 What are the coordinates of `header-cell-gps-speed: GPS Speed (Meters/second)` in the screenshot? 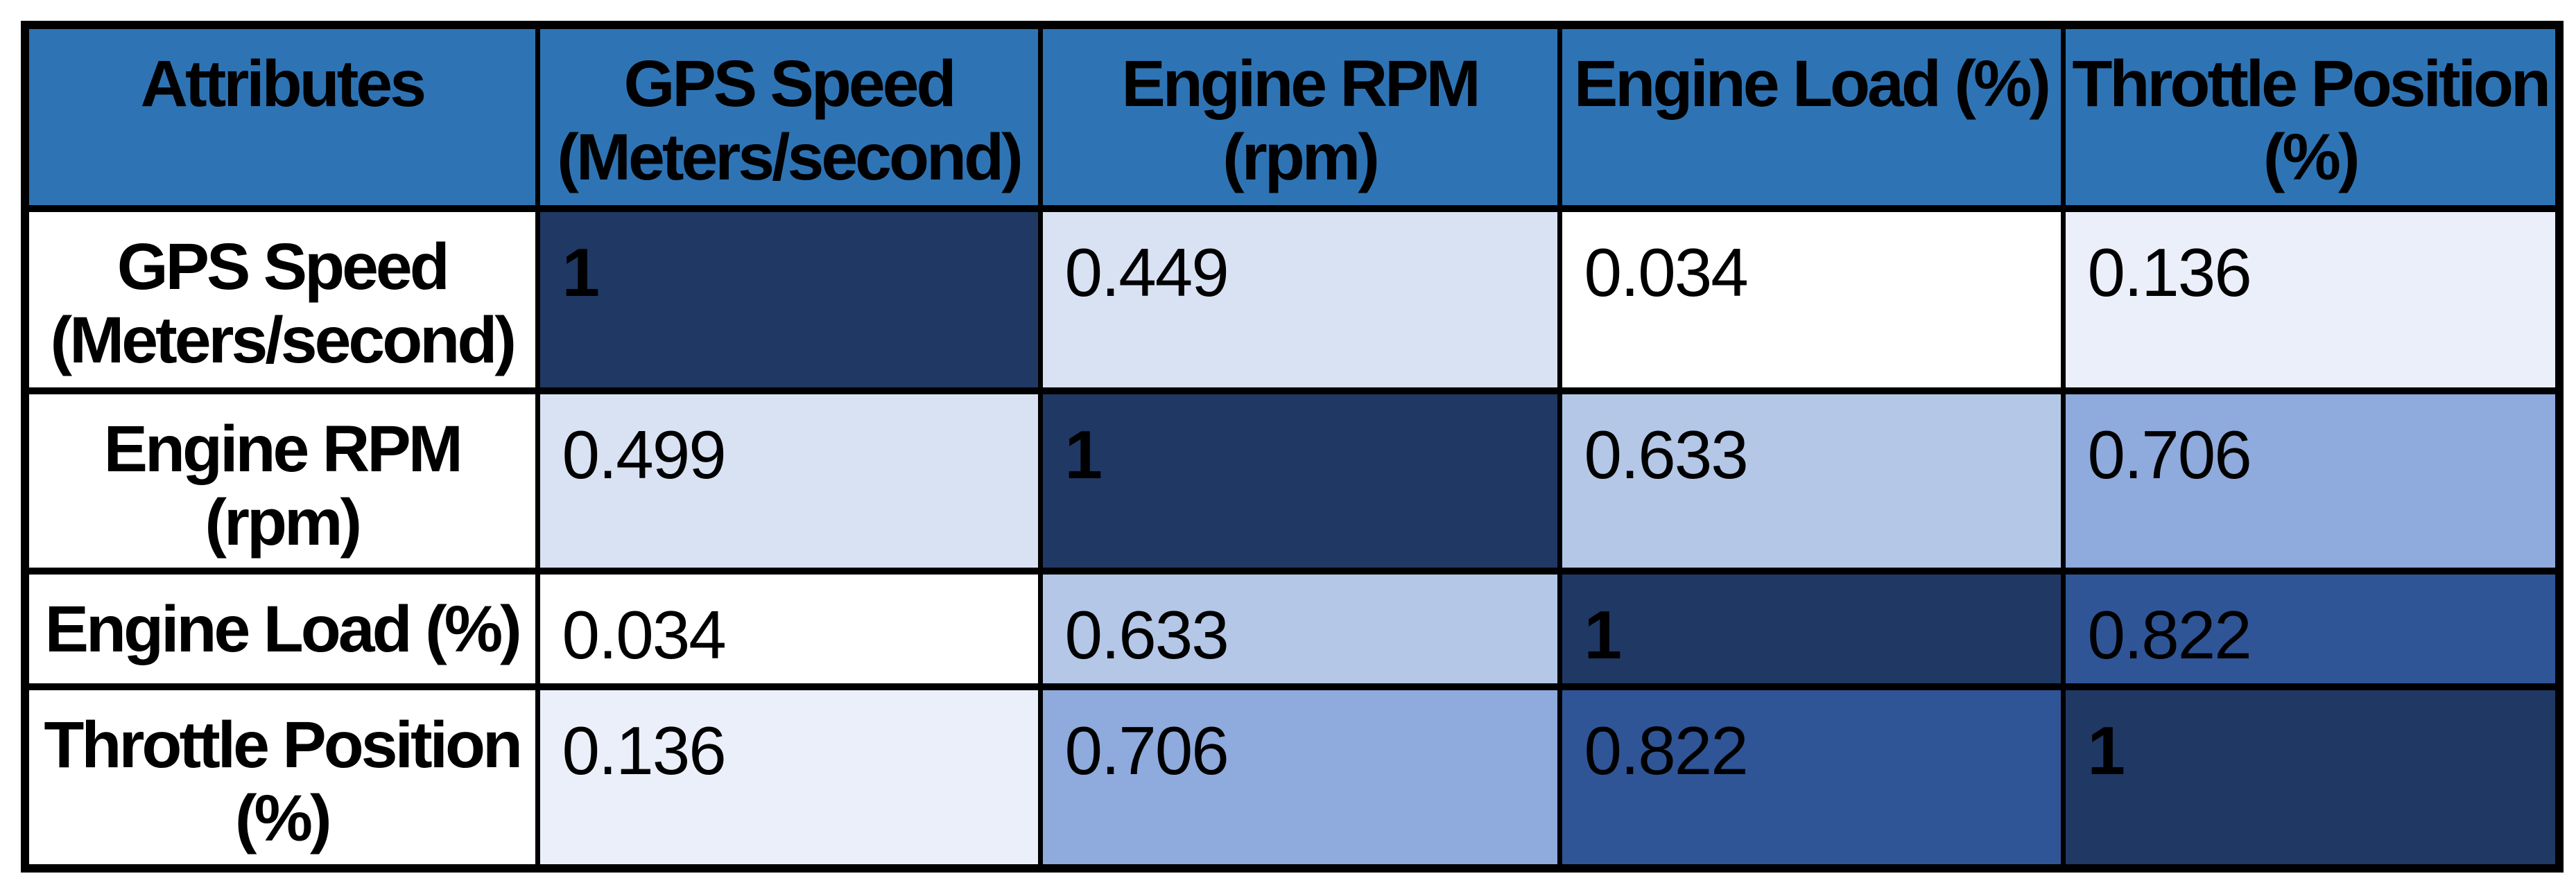 It's located at (789, 117).